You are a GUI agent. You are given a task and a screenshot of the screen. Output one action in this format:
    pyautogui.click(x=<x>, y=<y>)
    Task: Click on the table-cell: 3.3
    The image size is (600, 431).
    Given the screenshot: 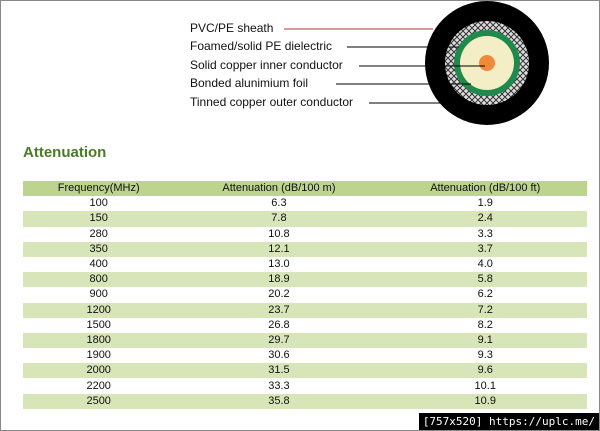 What is the action you would take?
    pyautogui.click(x=485, y=234)
    